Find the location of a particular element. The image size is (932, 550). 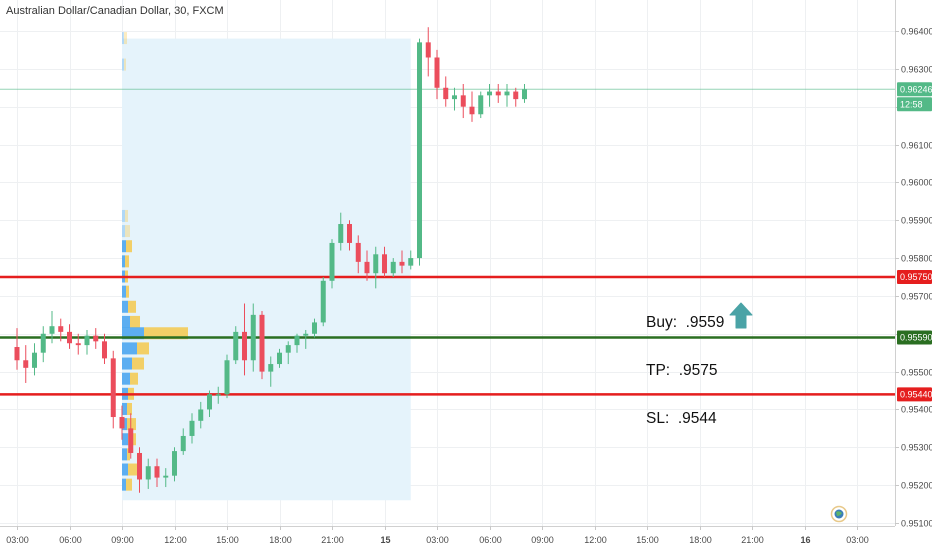

globe-icon is located at coordinates (839, 514).